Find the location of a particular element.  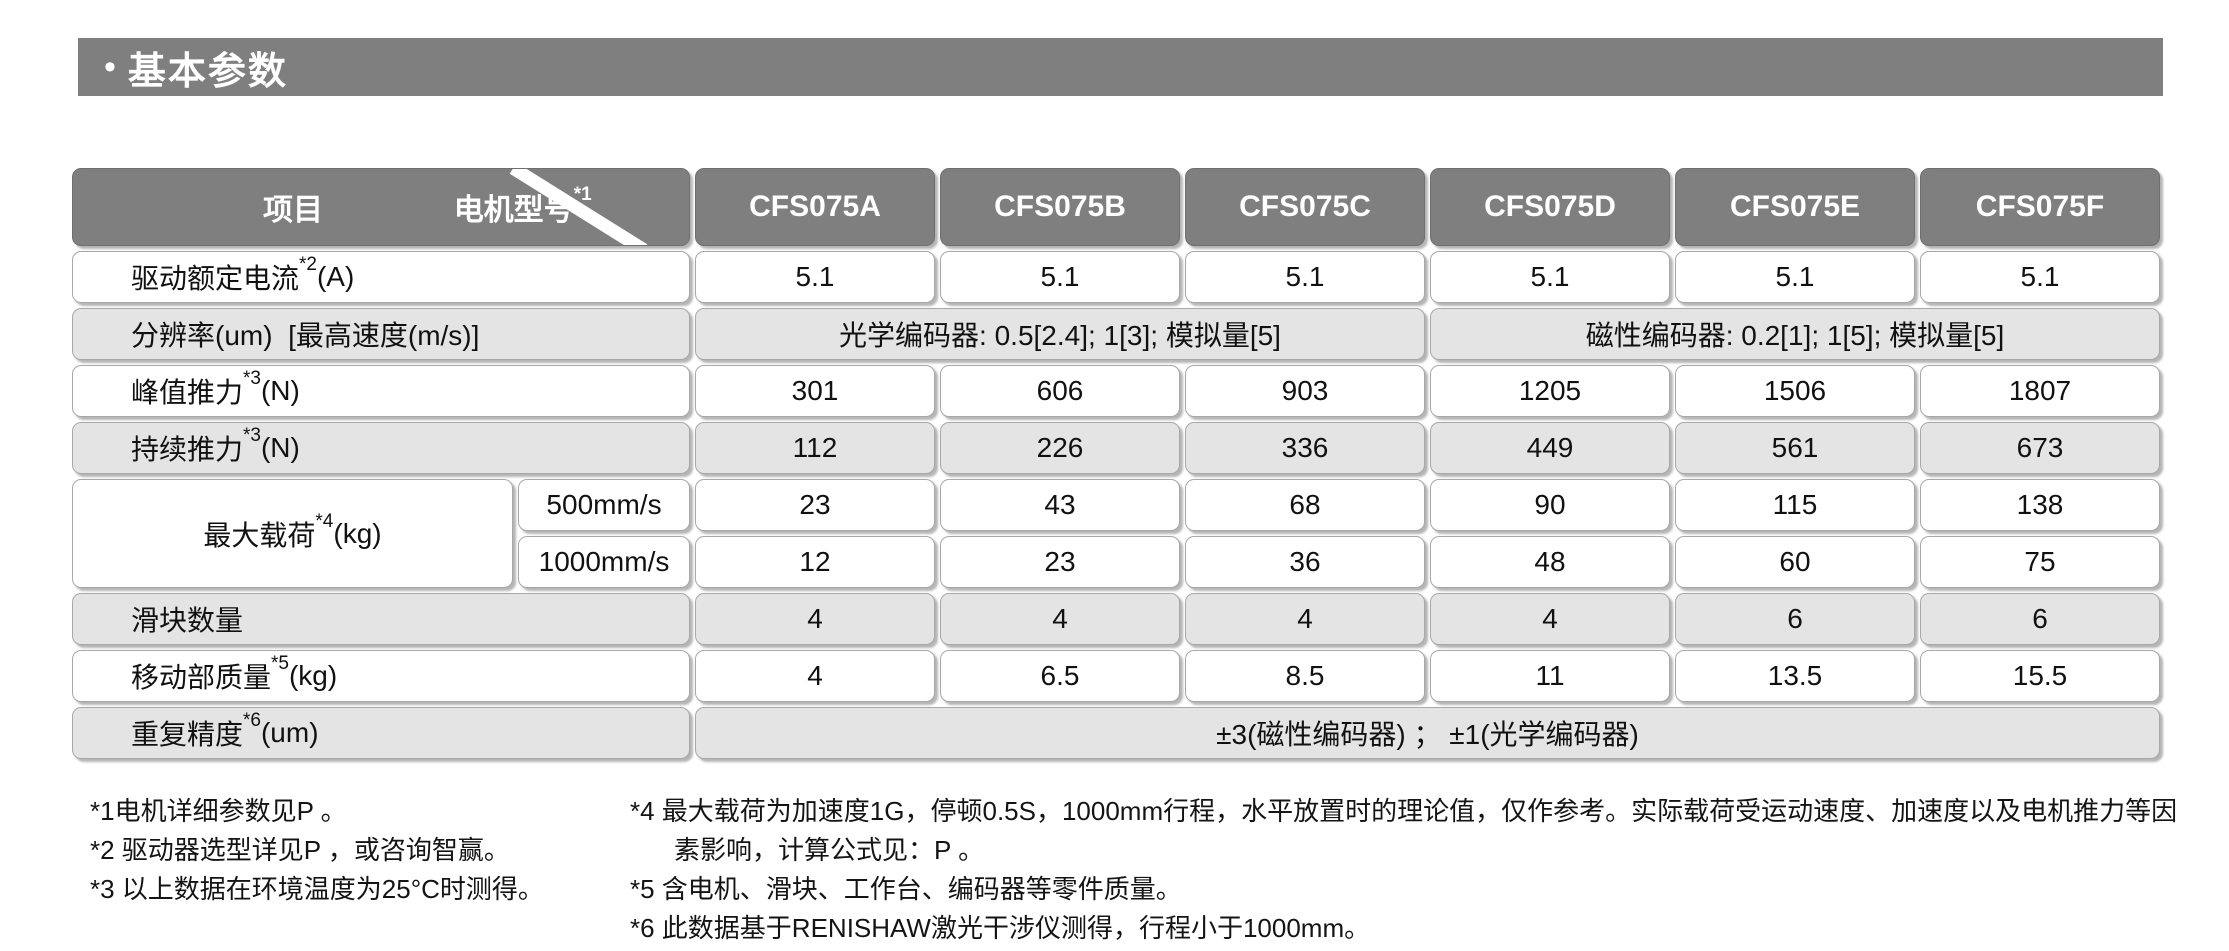

value-cell: 449 is located at coordinates (1550, 448).